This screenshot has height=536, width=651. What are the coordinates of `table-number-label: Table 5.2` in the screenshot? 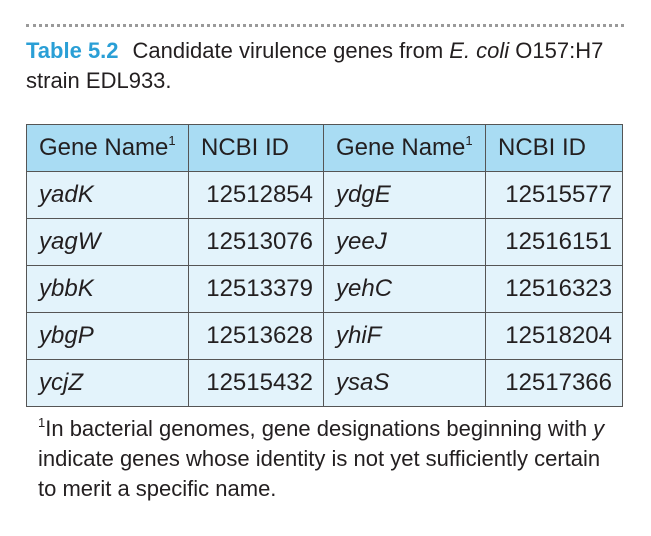 It's located at (72, 50).